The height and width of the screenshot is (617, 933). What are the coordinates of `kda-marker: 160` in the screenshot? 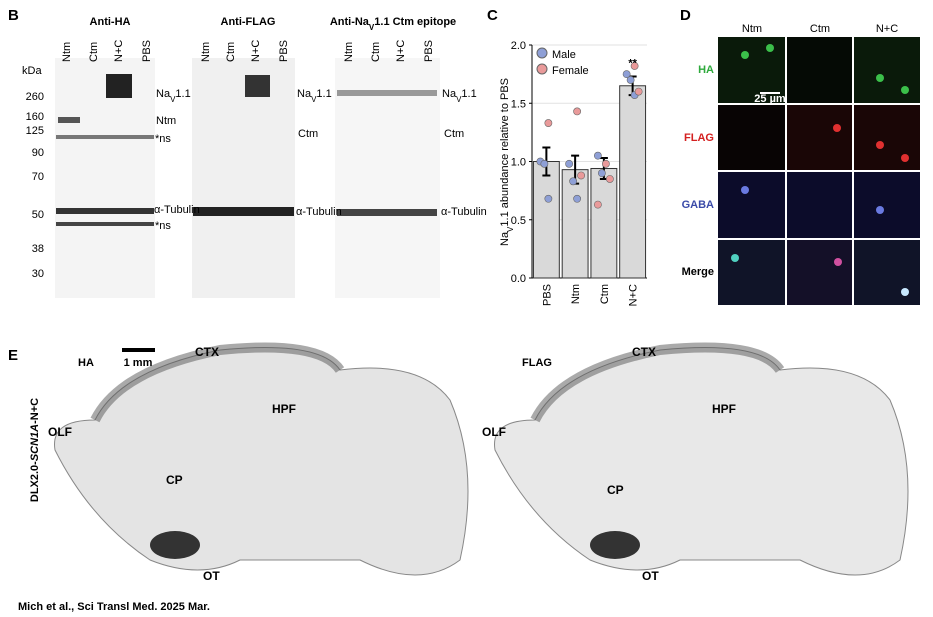 It's located at (35, 117).